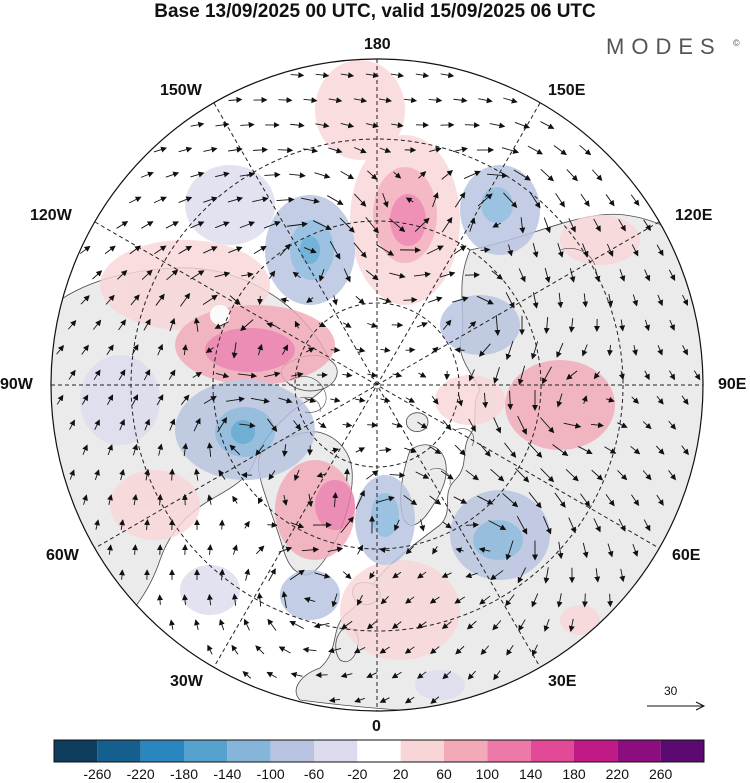 This screenshot has height=783, width=750. What do you see at coordinates (140, 774) in the screenshot?
I see `colorbar-tick-label: -220` at bounding box center [140, 774].